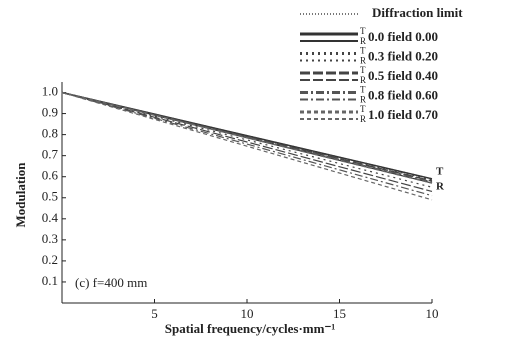 The height and width of the screenshot is (347, 522). I want to click on legend-label: Diffraction limit, so click(417, 12).